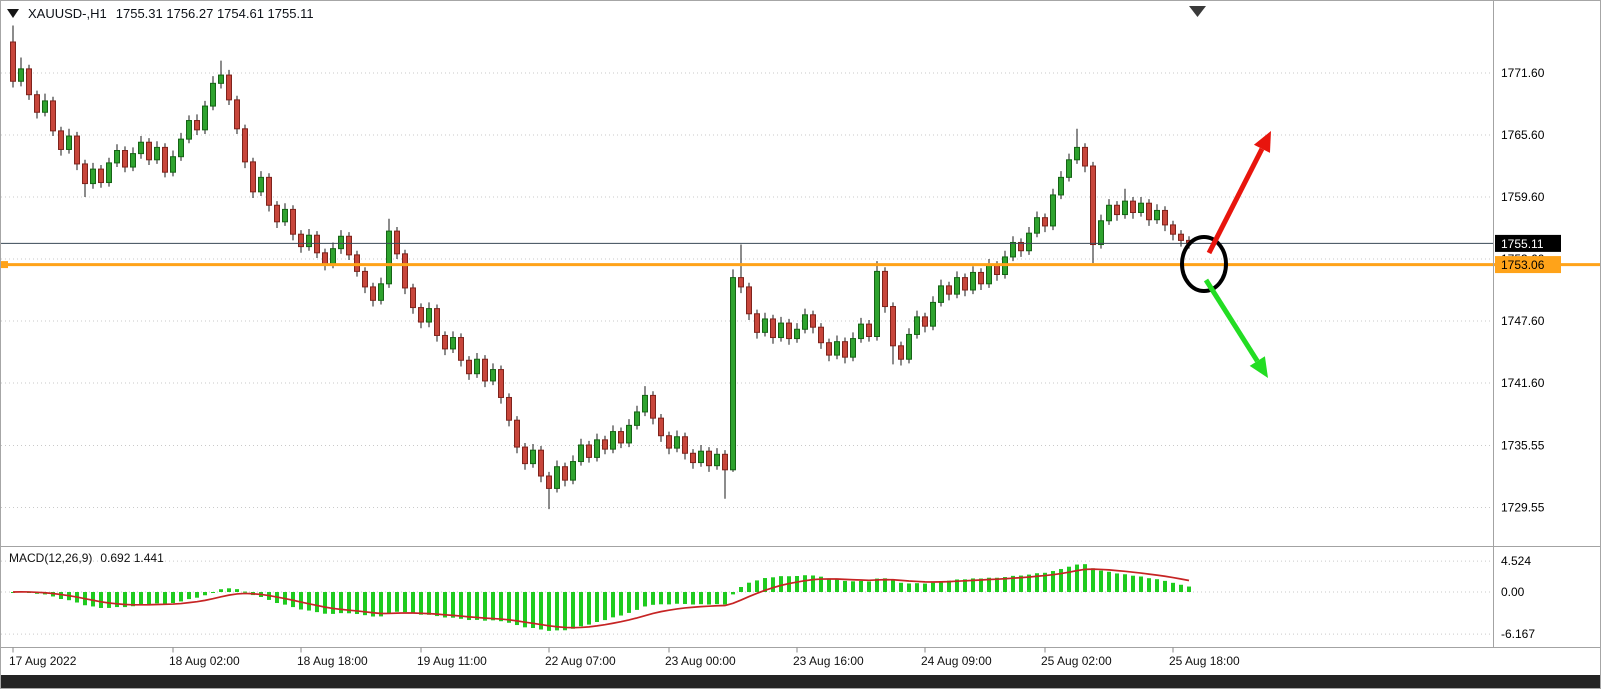  Describe the element at coordinates (1516, 561) in the screenshot. I see `macd-axis-label: 4.524` at that location.